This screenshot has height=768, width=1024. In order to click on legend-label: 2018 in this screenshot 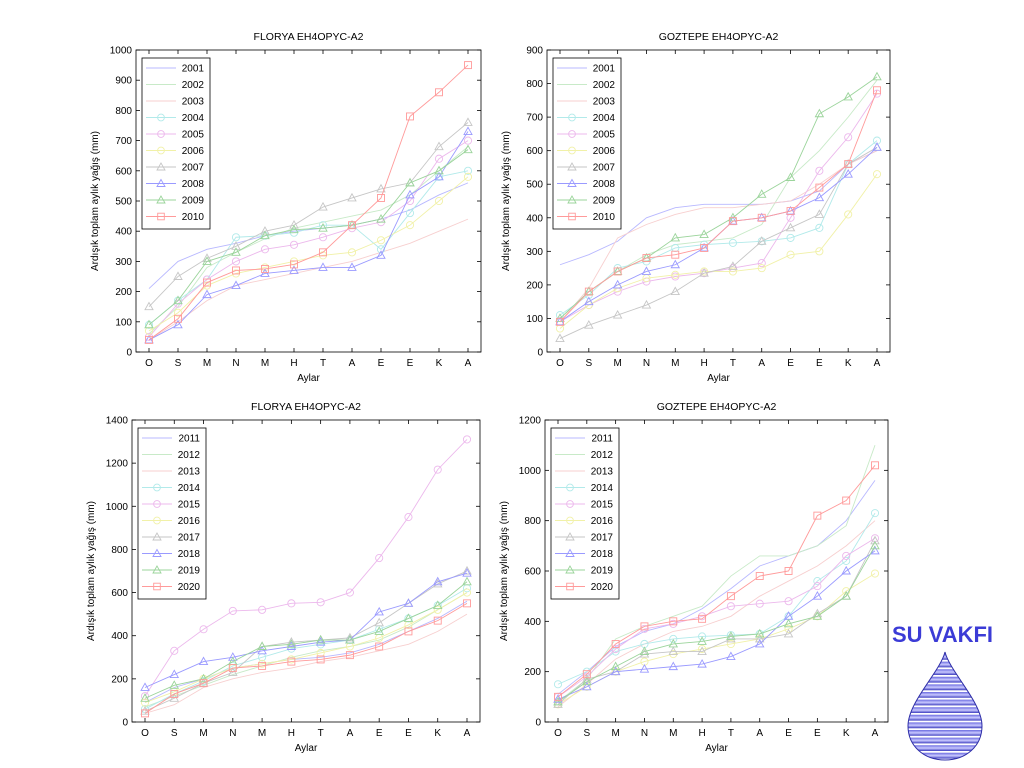, I will do `click(189, 554)`.